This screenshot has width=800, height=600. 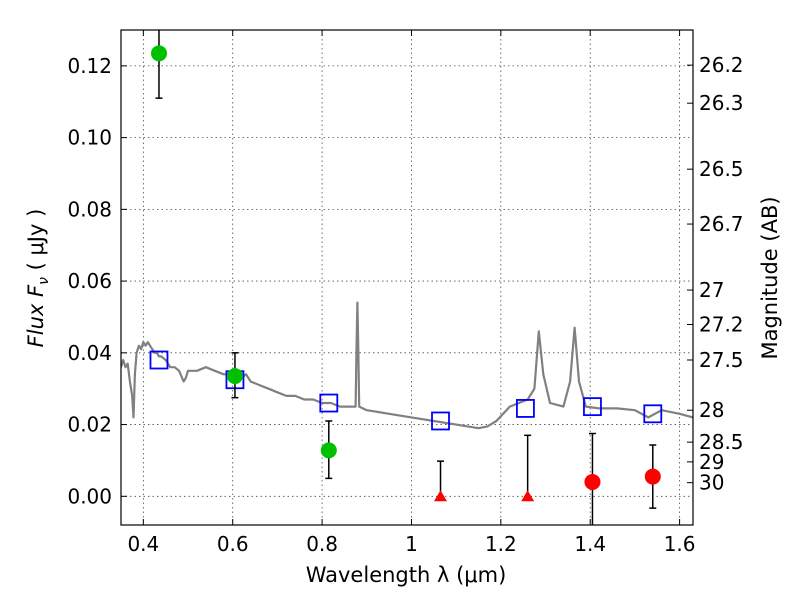 I want to click on y-tick-label: 0.10, so click(x=89, y=138).